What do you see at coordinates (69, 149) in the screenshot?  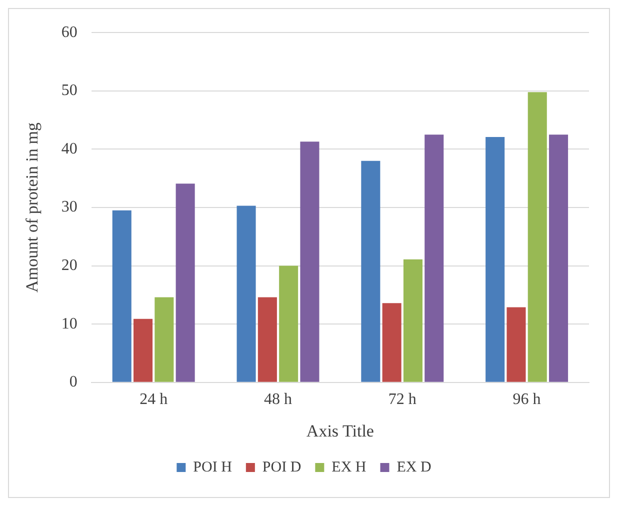 I see `y-tick-label: 40` at bounding box center [69, 149].